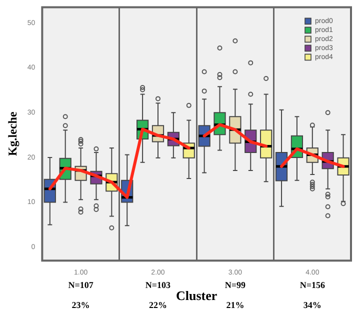 This screenshot has width=363, height=333. Describe the element at coordinates (313, 285) in the screenshot. I see `text: N=156` at that location.